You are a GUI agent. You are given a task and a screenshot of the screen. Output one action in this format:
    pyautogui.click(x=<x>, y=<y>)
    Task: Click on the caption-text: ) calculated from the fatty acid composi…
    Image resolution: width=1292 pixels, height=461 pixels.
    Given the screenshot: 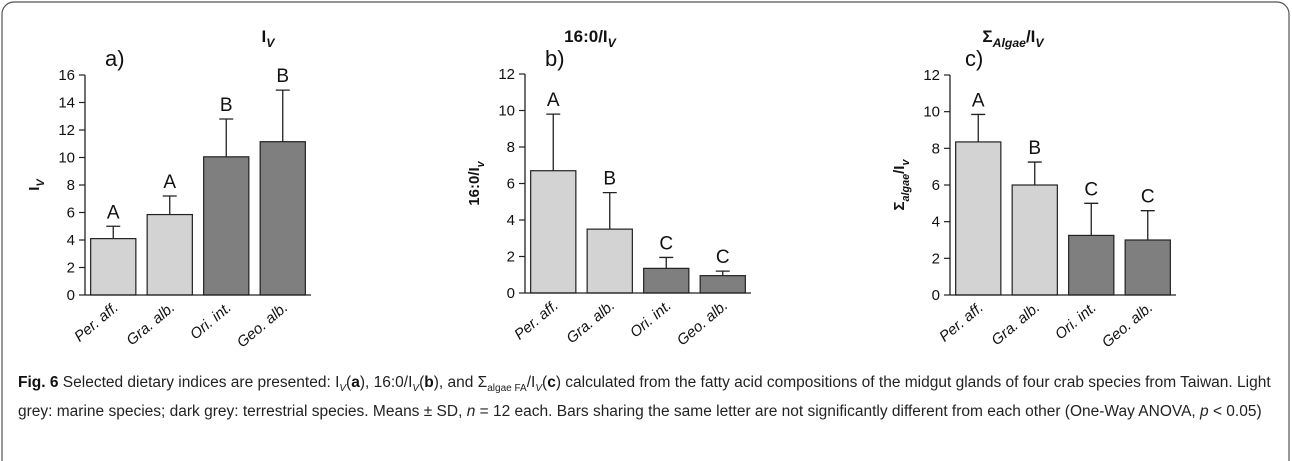 What is the action you would take?
    pyautogui.click(x=644, y=397)
    